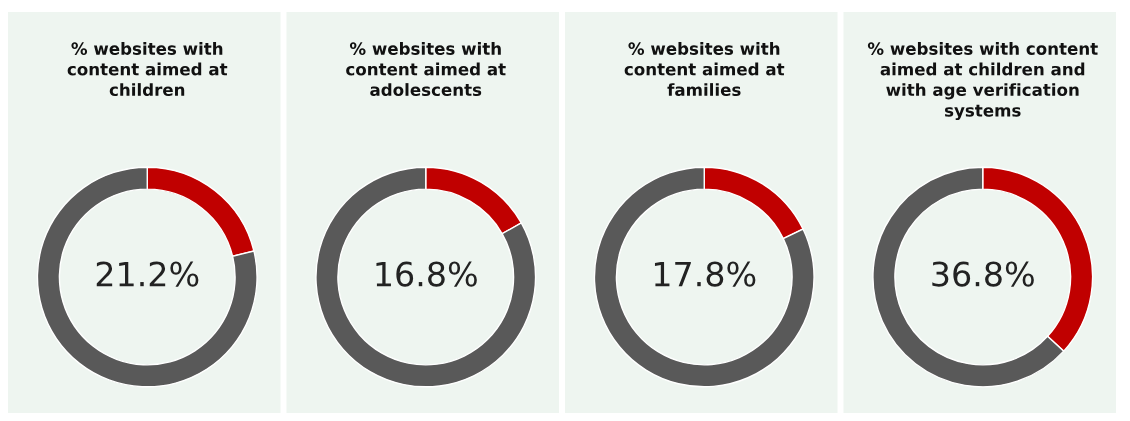 The height and width of the screenshot is (421, 1130). Describe the element at coordinates (705, 274) in the screenshot. I see `data-label: 17.8%` at that location.